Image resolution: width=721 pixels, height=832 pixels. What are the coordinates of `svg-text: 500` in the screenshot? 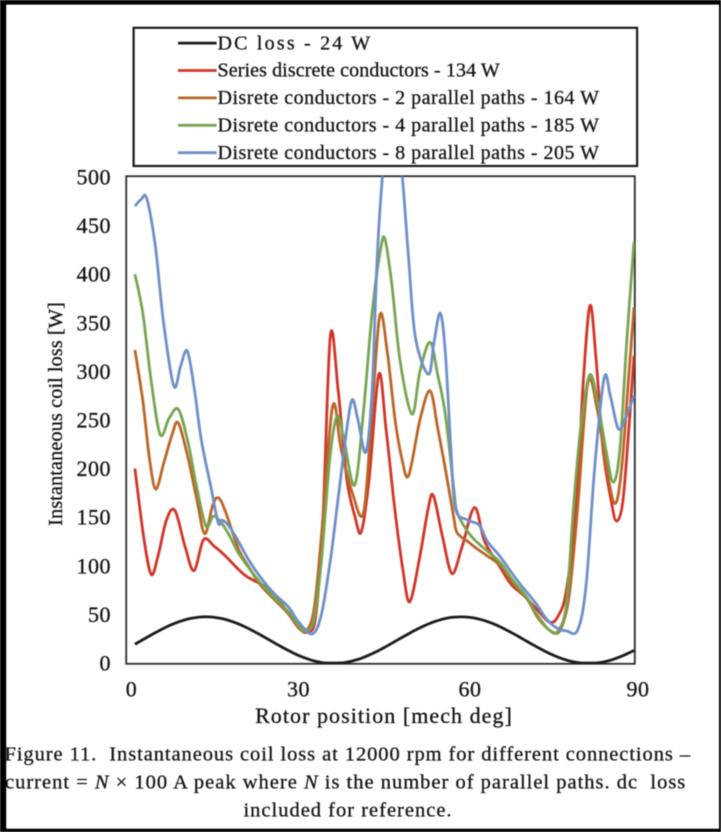 It's located at (94, 177).